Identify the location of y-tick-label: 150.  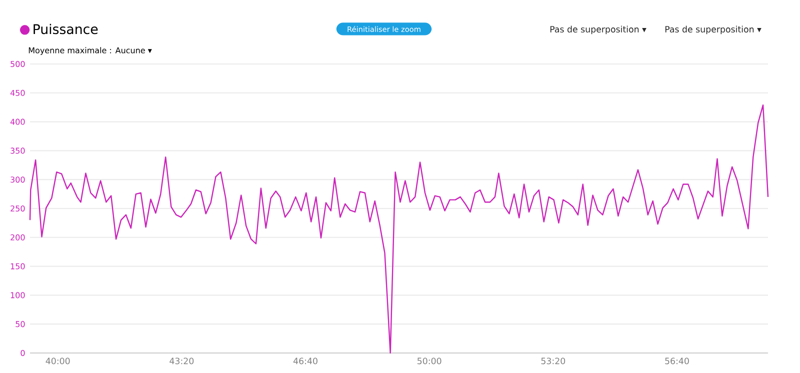
(17, 266).